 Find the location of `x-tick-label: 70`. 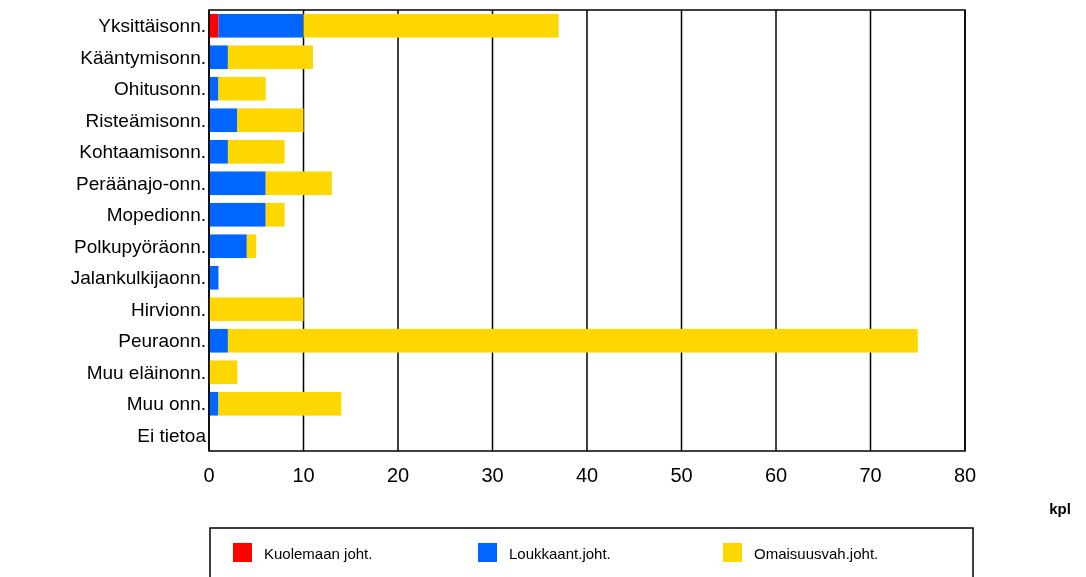

x-tick-label: 70 is located at coordinates (870, 475).